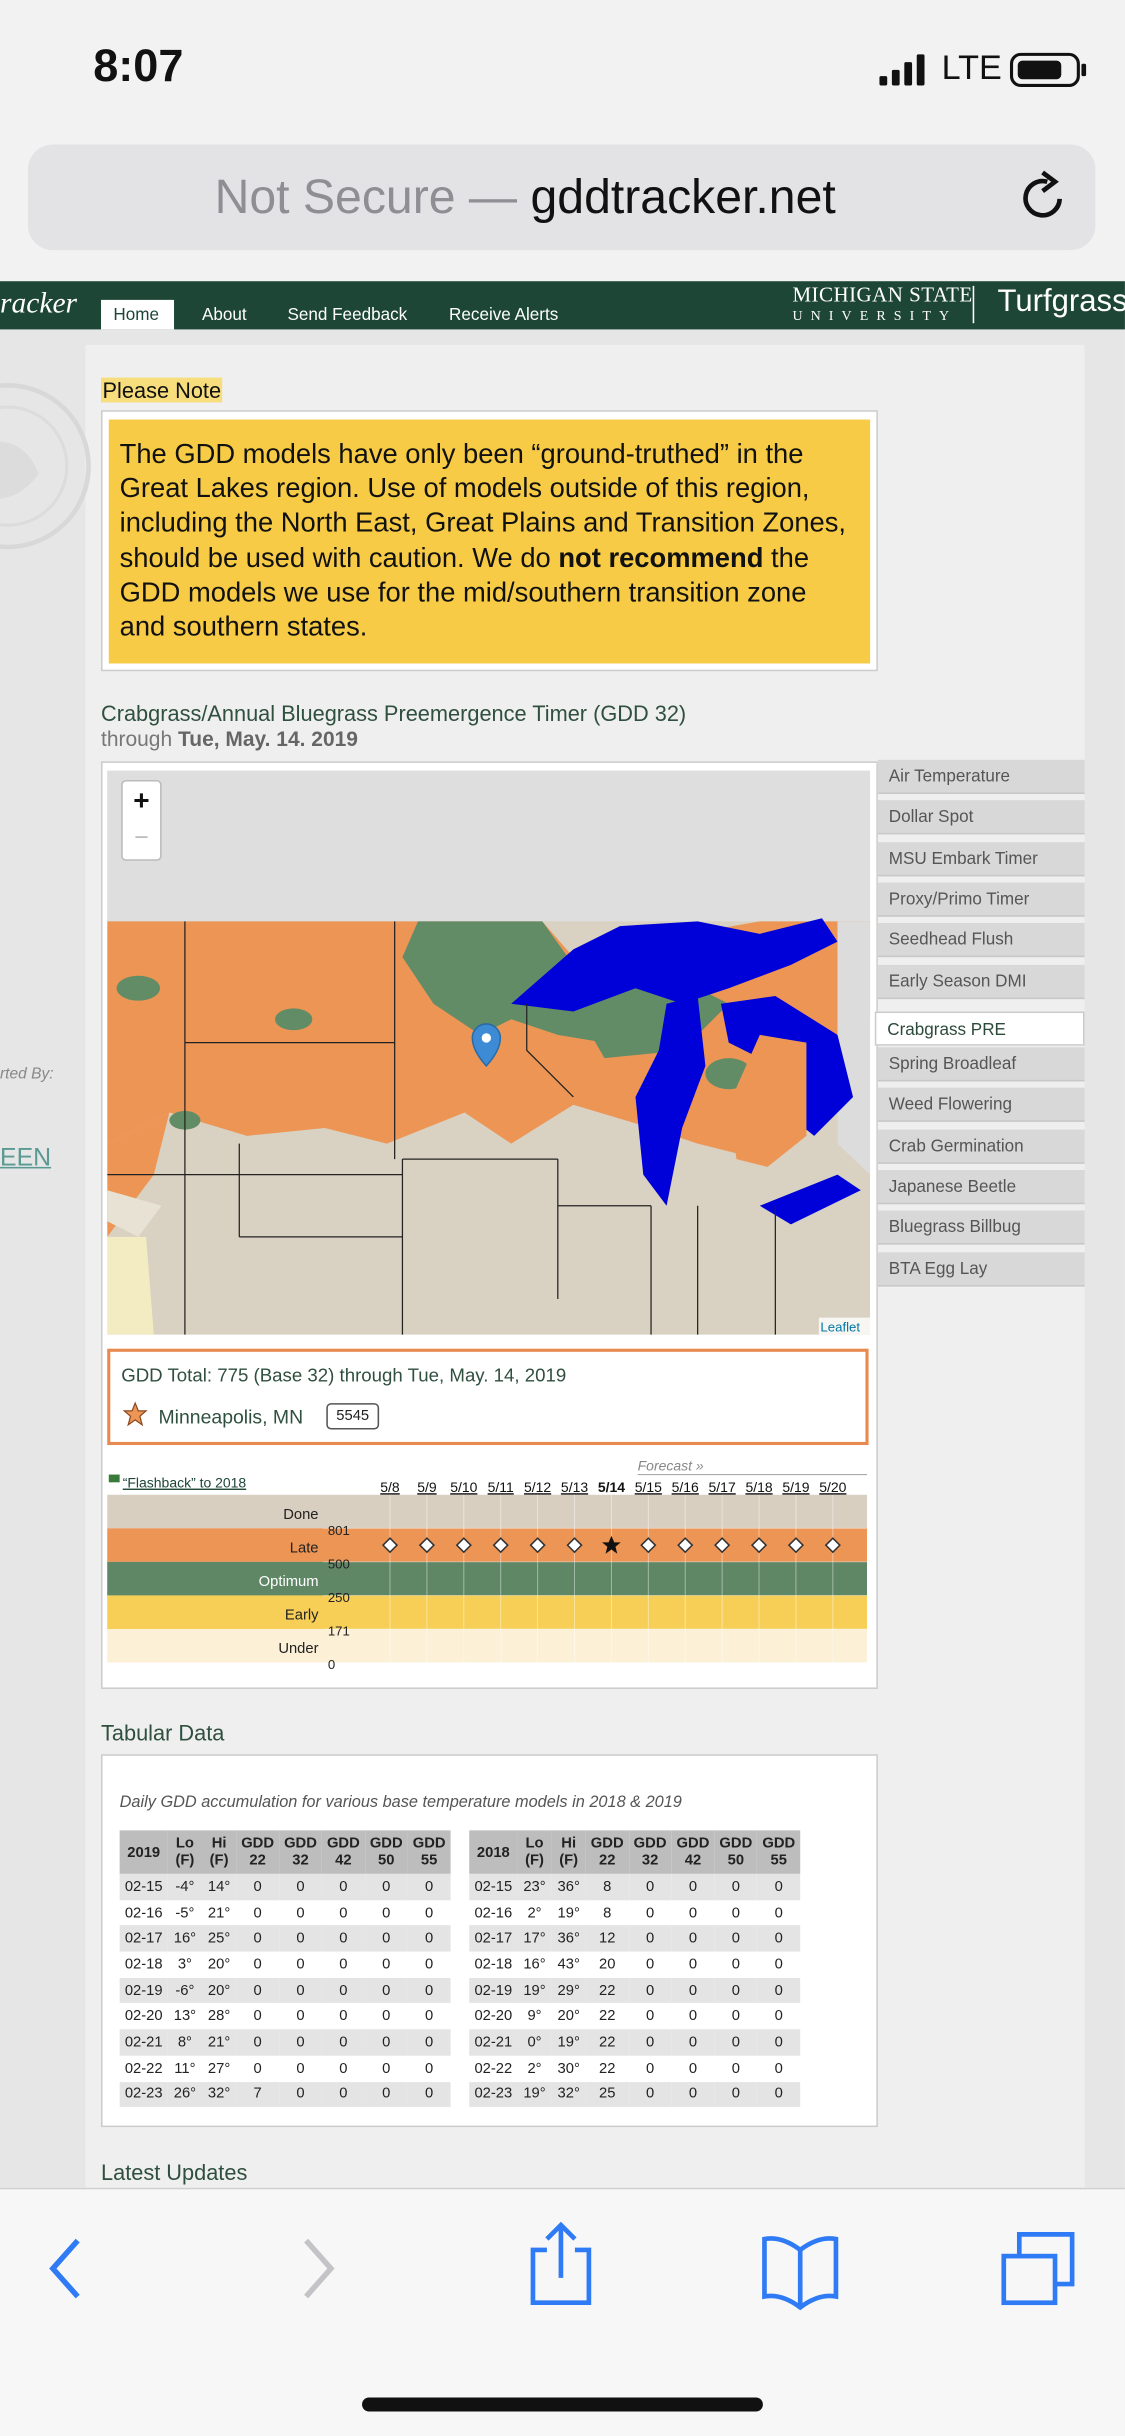 The image size is (1125, 2436). What do you see at coordinates (26, 1158) in the screenshot?
I see `sponsor-link: EEN` at bounding box center [26, 1158].